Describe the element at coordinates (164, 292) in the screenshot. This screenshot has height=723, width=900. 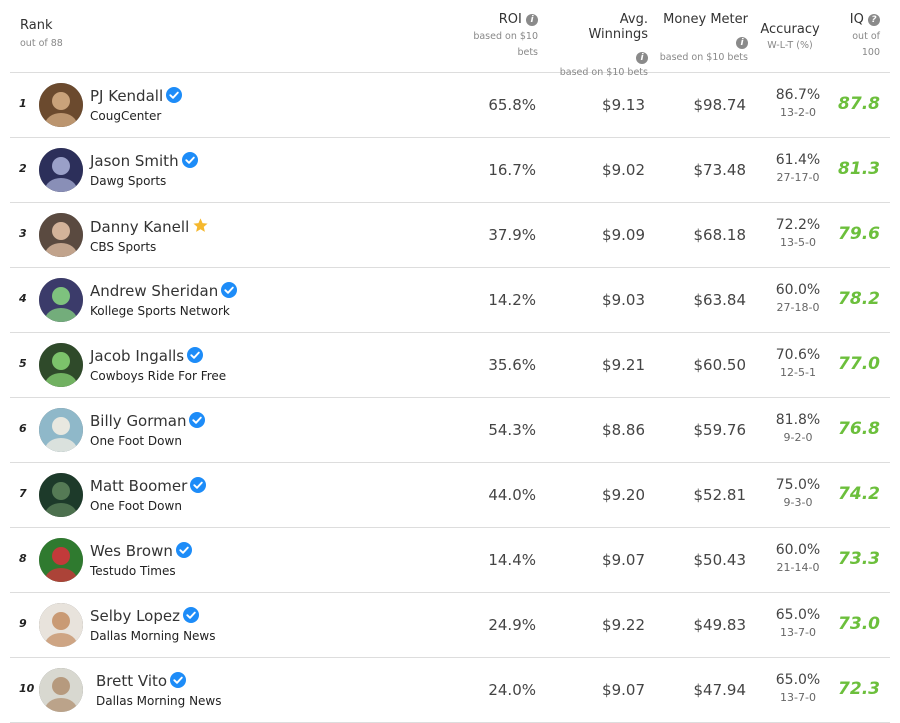
I see `expert-name: Andrew Sheridan` at that location.